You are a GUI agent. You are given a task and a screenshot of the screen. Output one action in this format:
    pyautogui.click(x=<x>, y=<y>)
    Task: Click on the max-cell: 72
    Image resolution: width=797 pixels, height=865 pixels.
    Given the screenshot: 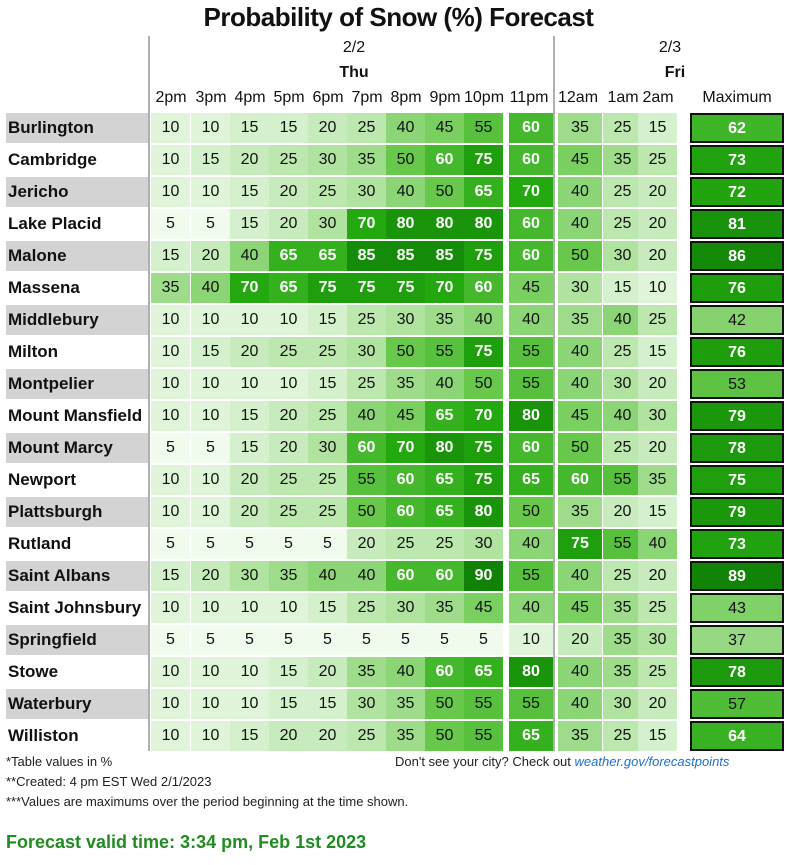 What is the action you would take?
    pyautogui.click(x=737, y=192)
    